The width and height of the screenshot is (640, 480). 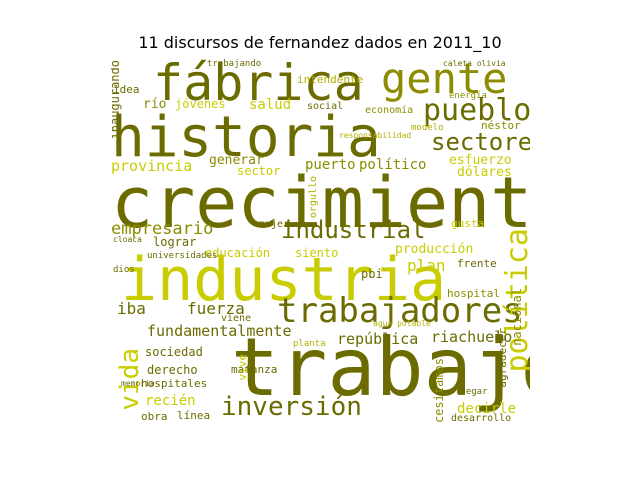 What do you see at coordinates (270, 105) in the screenshot?
I see `word-salud: salud` at bounding box center [270, 105].